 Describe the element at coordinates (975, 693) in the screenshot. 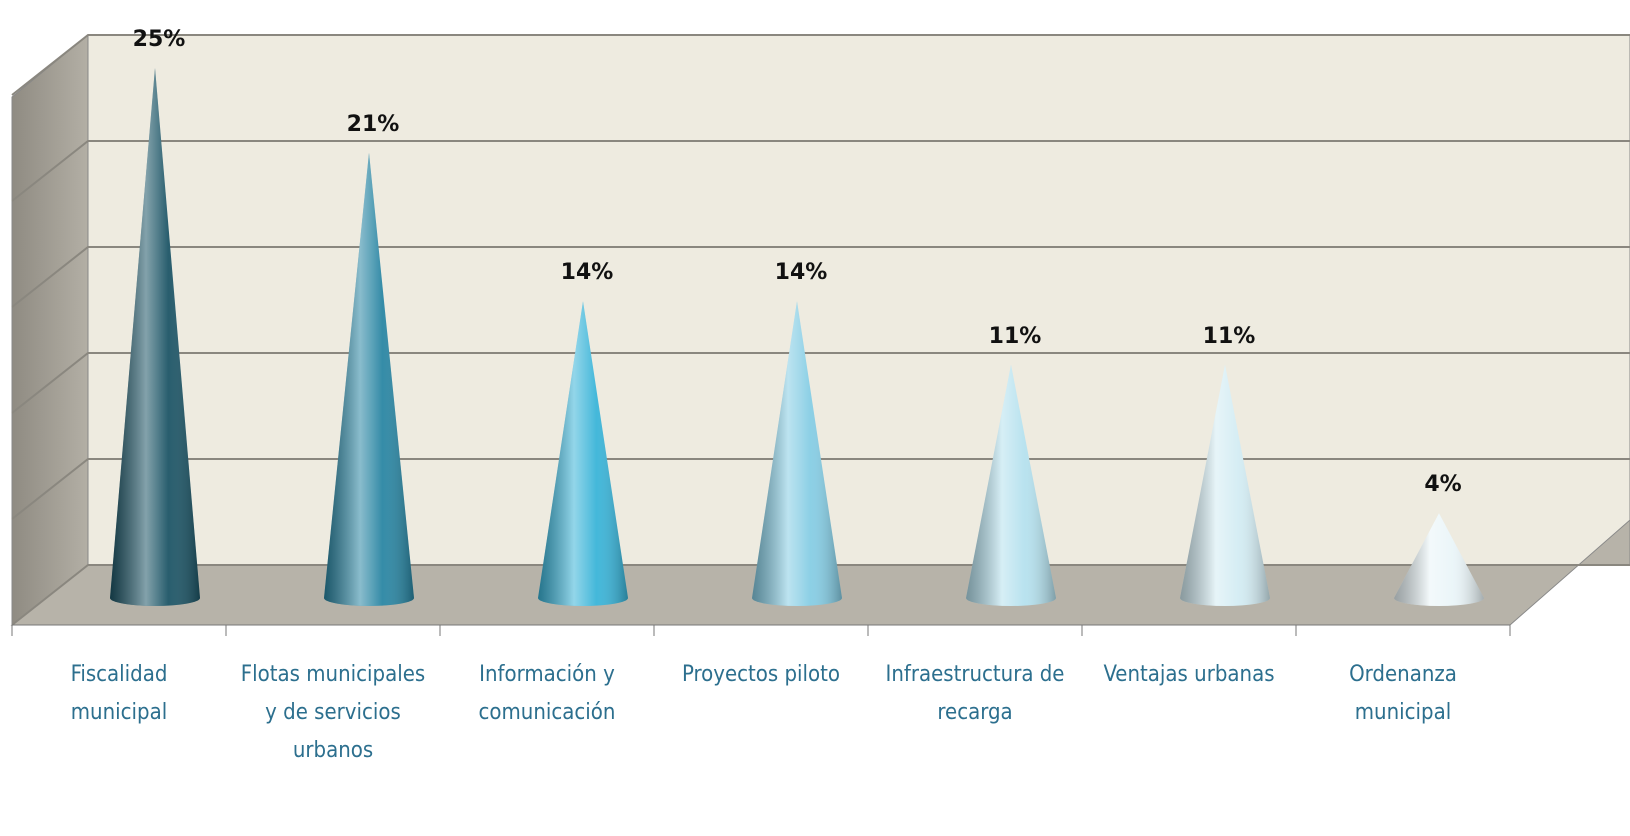

I see `x-tick-label: Infraestructura de recarga` at that location.